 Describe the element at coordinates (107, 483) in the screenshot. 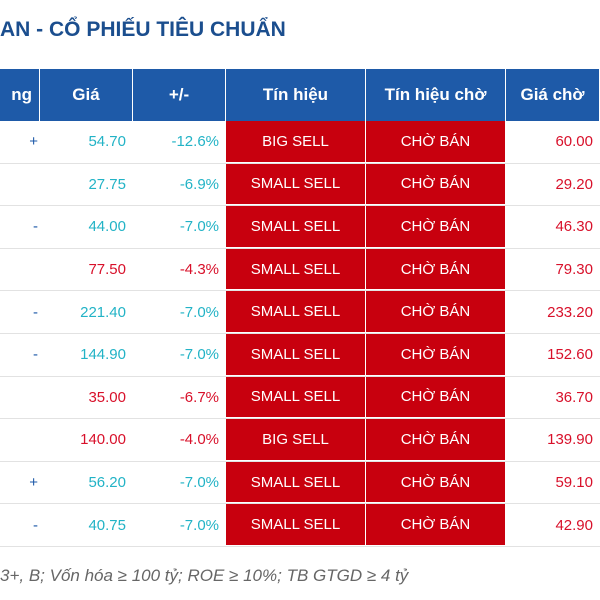

I see `value-cell: 56.20` at that location.